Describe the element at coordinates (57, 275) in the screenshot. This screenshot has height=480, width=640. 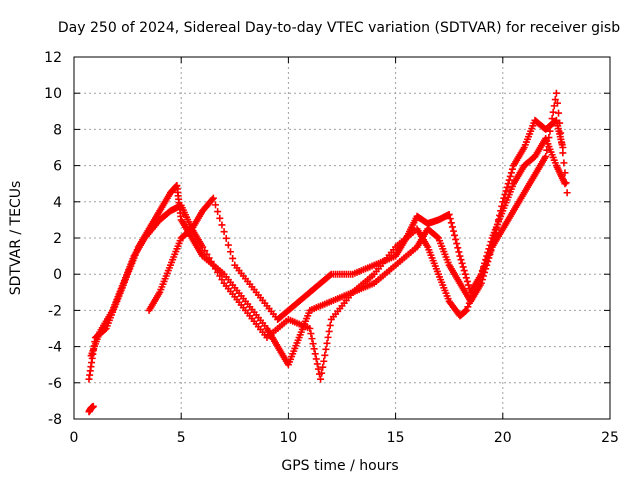
I see `y-tick-label: 0` at that location.